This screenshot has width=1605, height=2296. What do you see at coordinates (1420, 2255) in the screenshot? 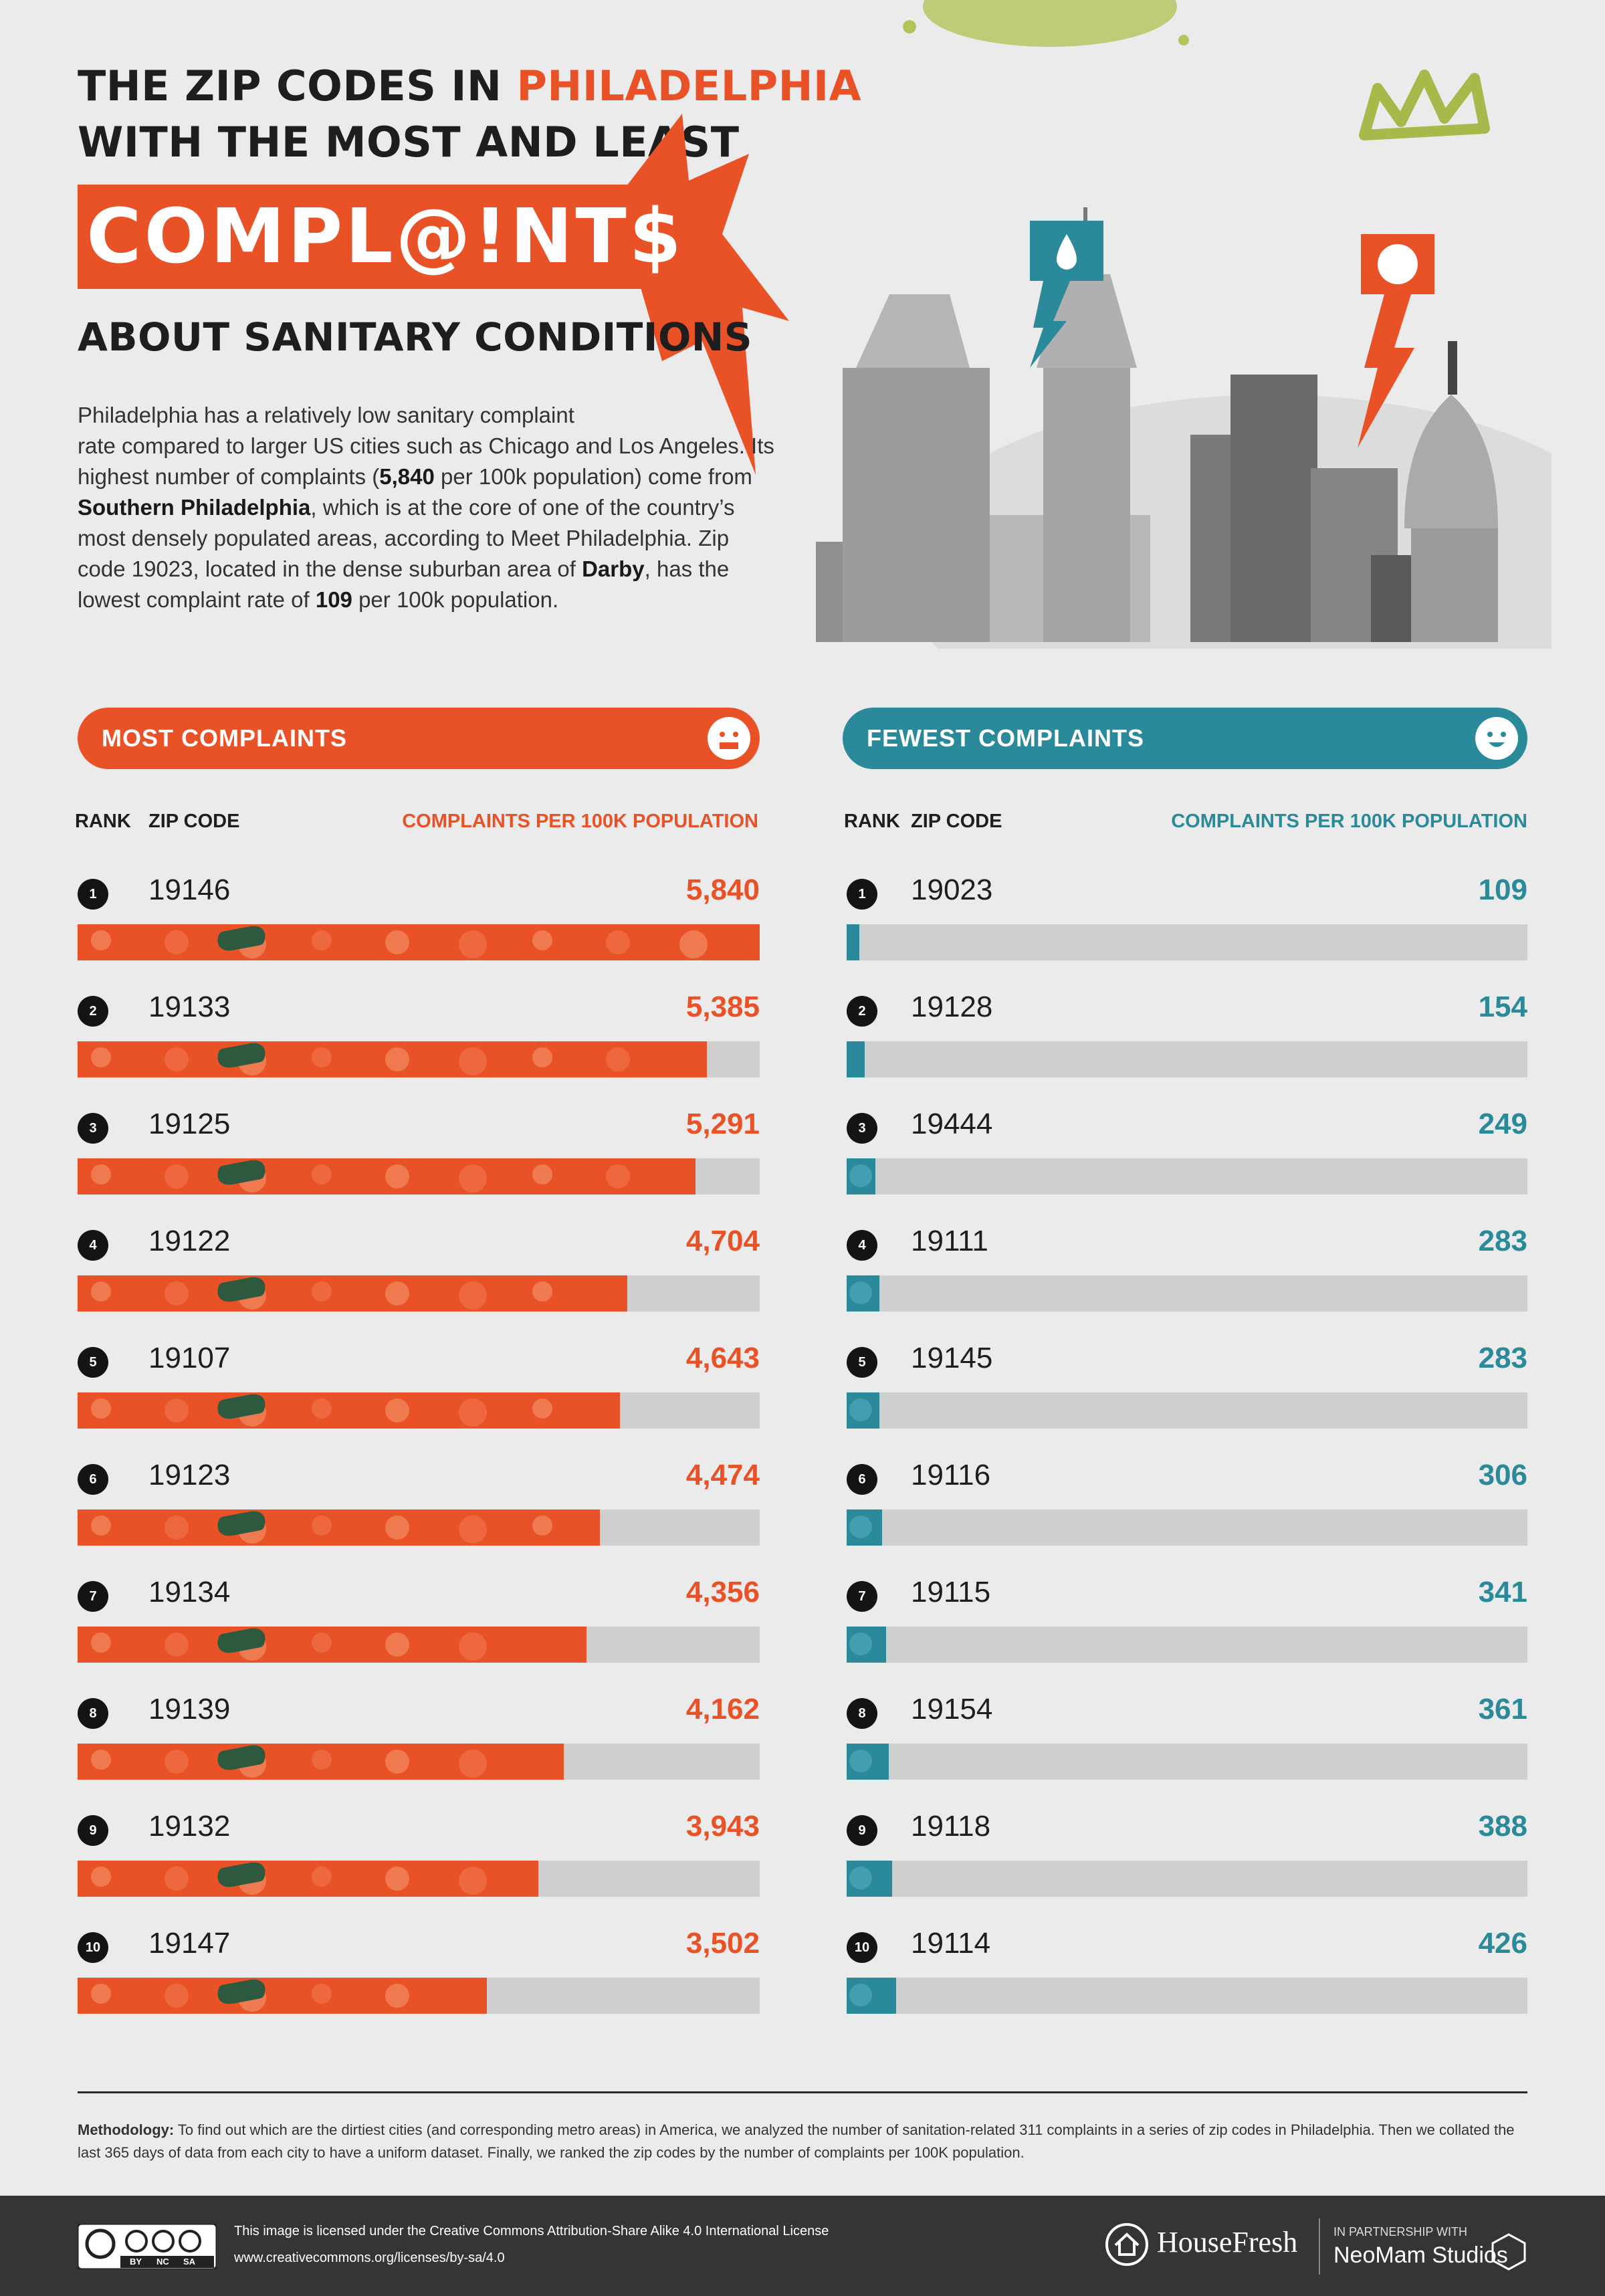
I see `neomam-logo: NeoMam Studios` at bounding box center [1420, 2255].